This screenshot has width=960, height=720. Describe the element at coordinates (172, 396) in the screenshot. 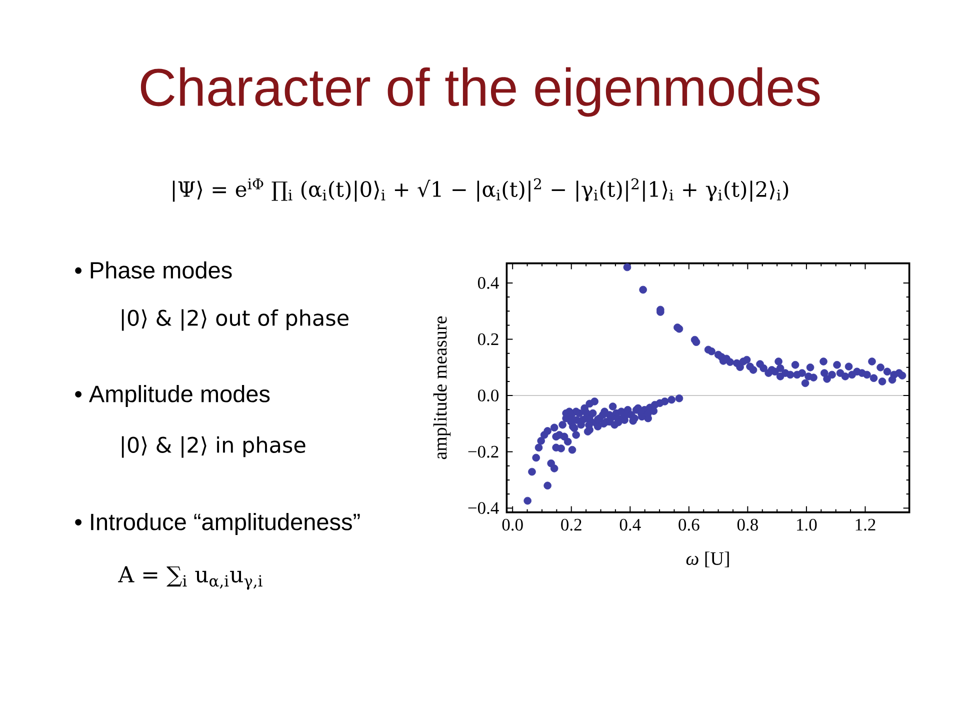

I see `text: • Amplitude modes` at that location.